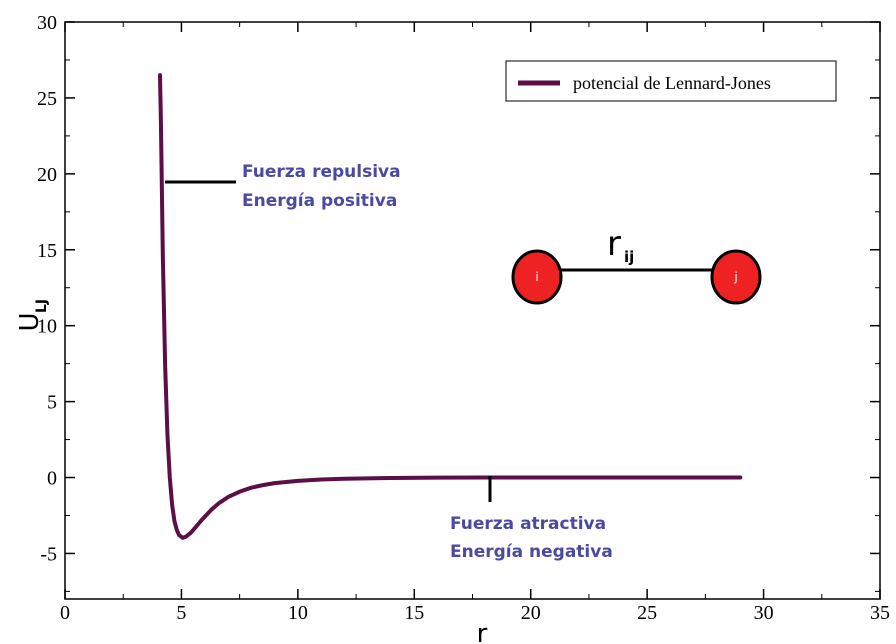 The image size is (896, 644). I want to click on bond-label-subscript: ij, so click(629, 257).